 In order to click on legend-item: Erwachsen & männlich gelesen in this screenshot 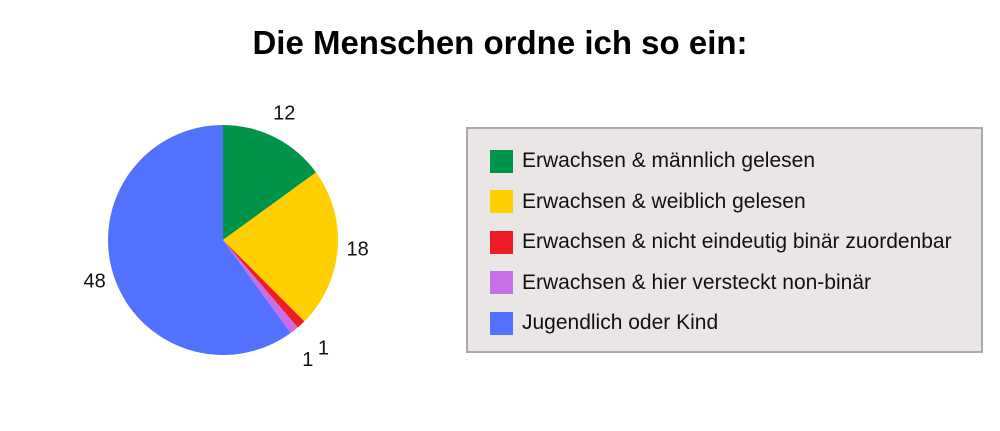, I will do `click(652, 161)`.